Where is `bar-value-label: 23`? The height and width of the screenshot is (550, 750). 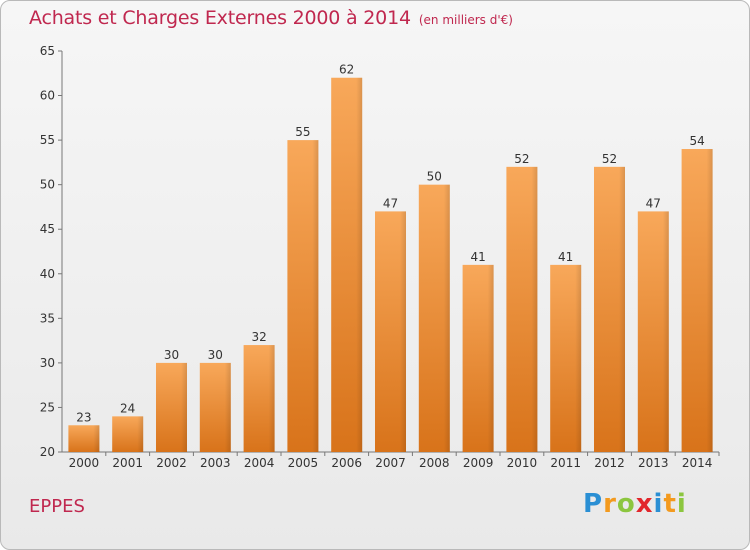 bar-value-label: 23 is located at coordinates (83, 417).